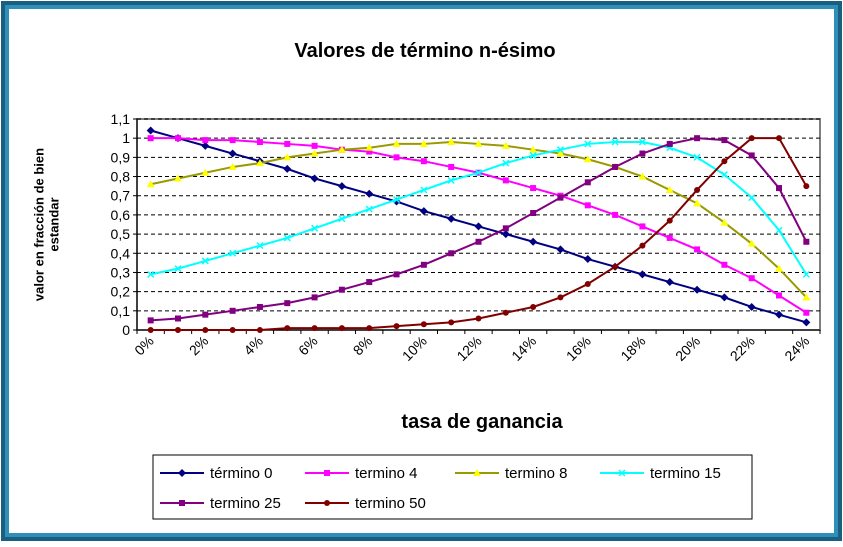  What do you see at coordinates (53, 224) in the screenshot?
I see `y-axis-label-line: estandar` at bounding box center [53, 224].